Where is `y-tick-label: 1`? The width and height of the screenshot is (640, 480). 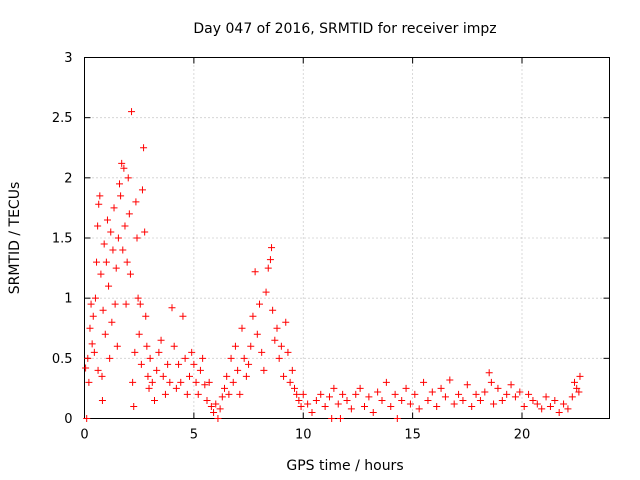 y-tick-label: 1 is located at coordinates (68, 299).